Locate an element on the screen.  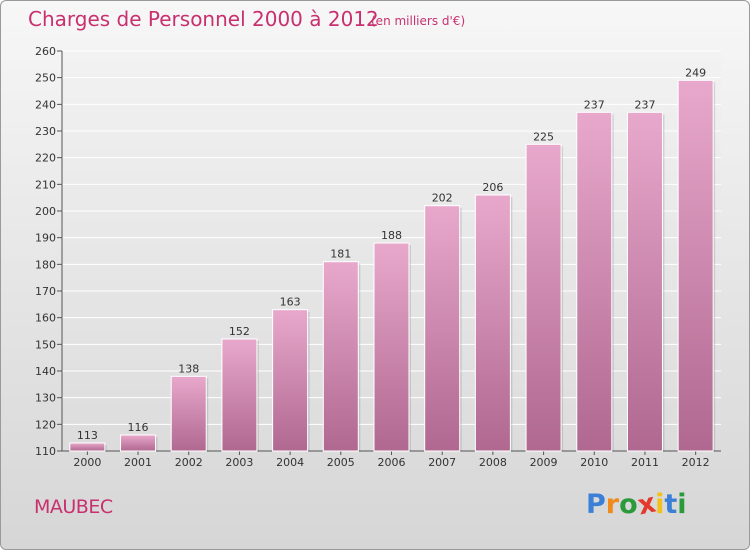
y-tick-label: 160 is located at coordinates (45, 318).